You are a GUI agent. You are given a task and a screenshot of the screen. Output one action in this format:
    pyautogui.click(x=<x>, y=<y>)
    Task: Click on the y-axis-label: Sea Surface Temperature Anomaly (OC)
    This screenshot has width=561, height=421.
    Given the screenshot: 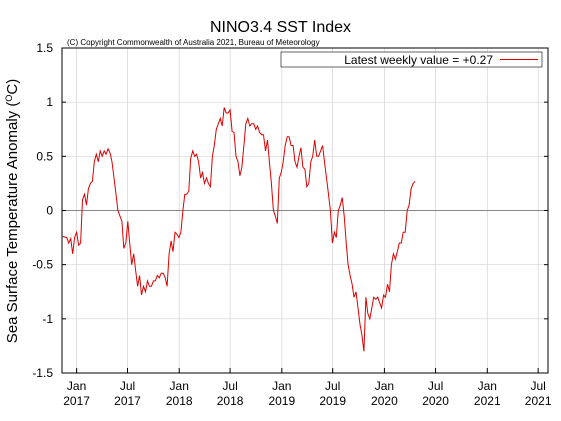 What is the action you would take?
    pyautogui.click(x=12, y=211)
    